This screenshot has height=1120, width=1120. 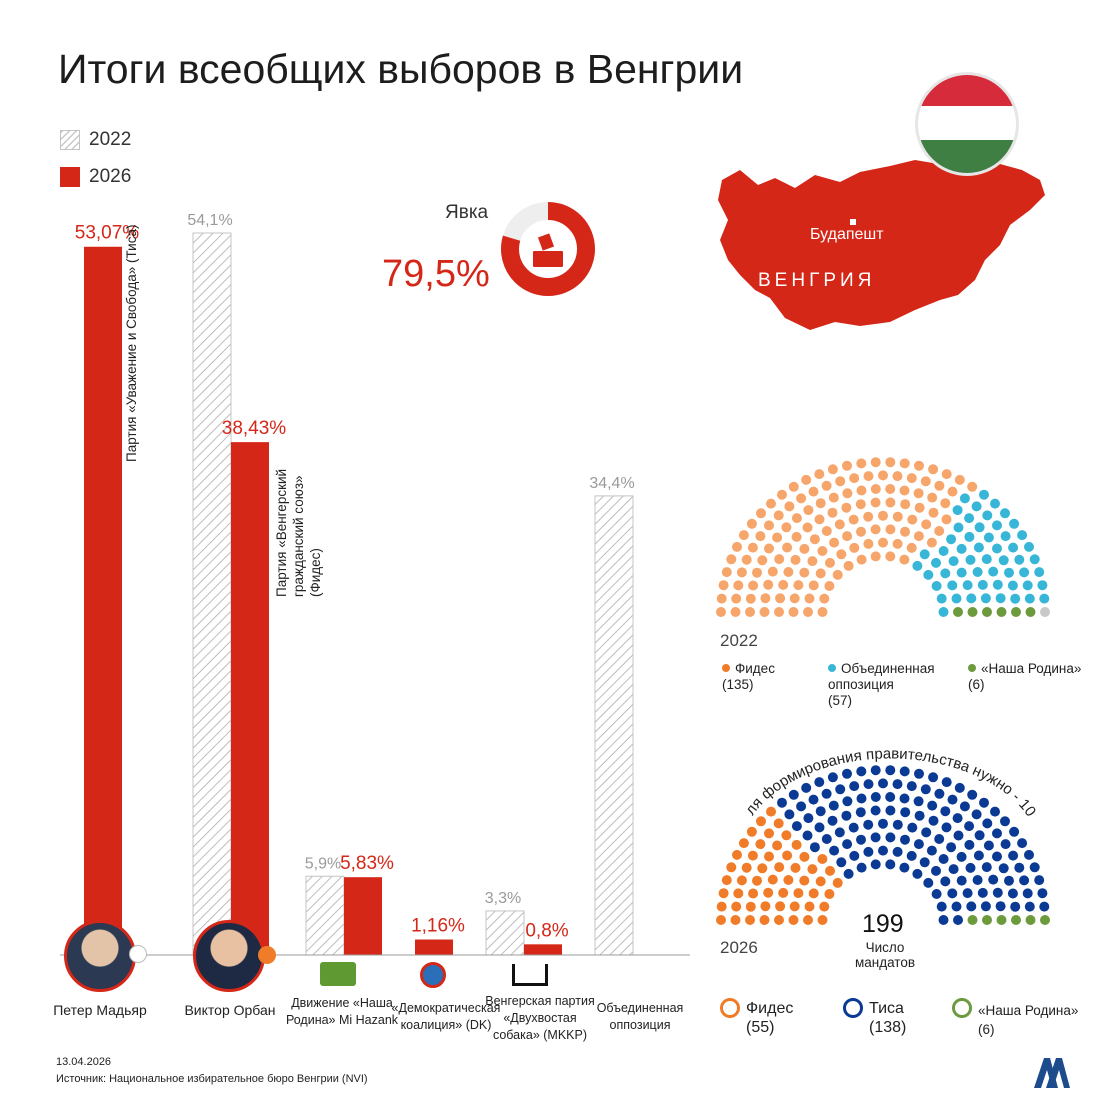 What do you see at coordinates (100, 1010) in the screenshot?
I see `candidate-magyar: Петер Мадьяр` at bounding box center [100, 1010].